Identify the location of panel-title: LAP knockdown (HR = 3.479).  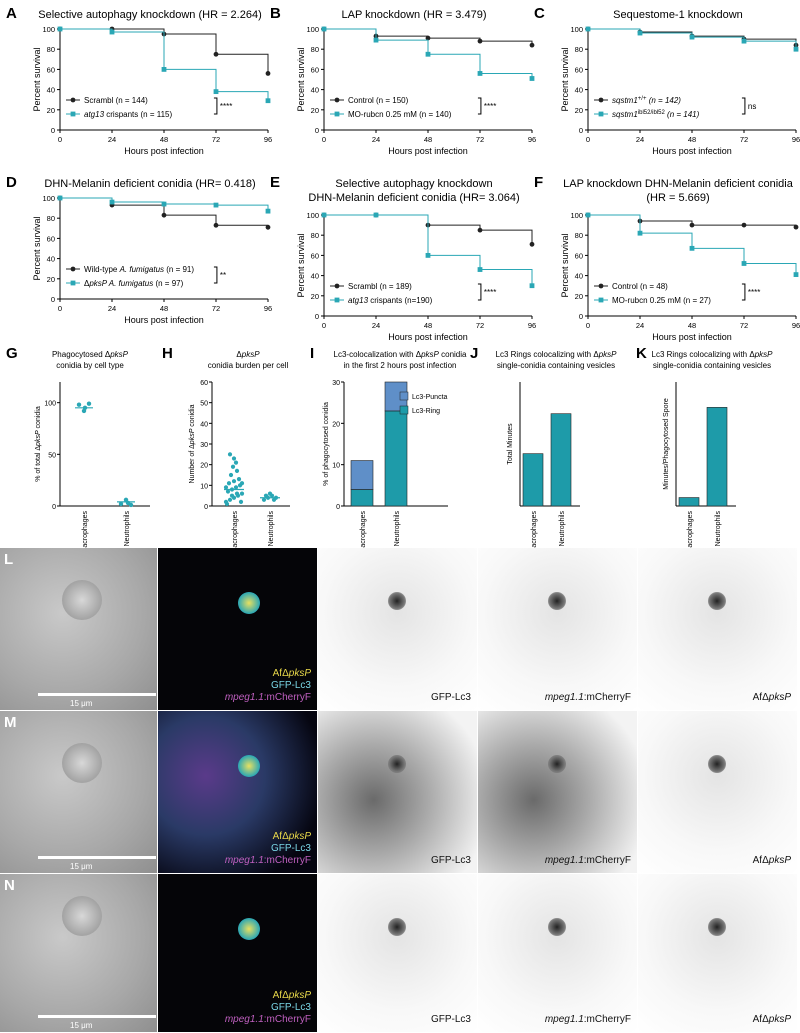
(413, 15).